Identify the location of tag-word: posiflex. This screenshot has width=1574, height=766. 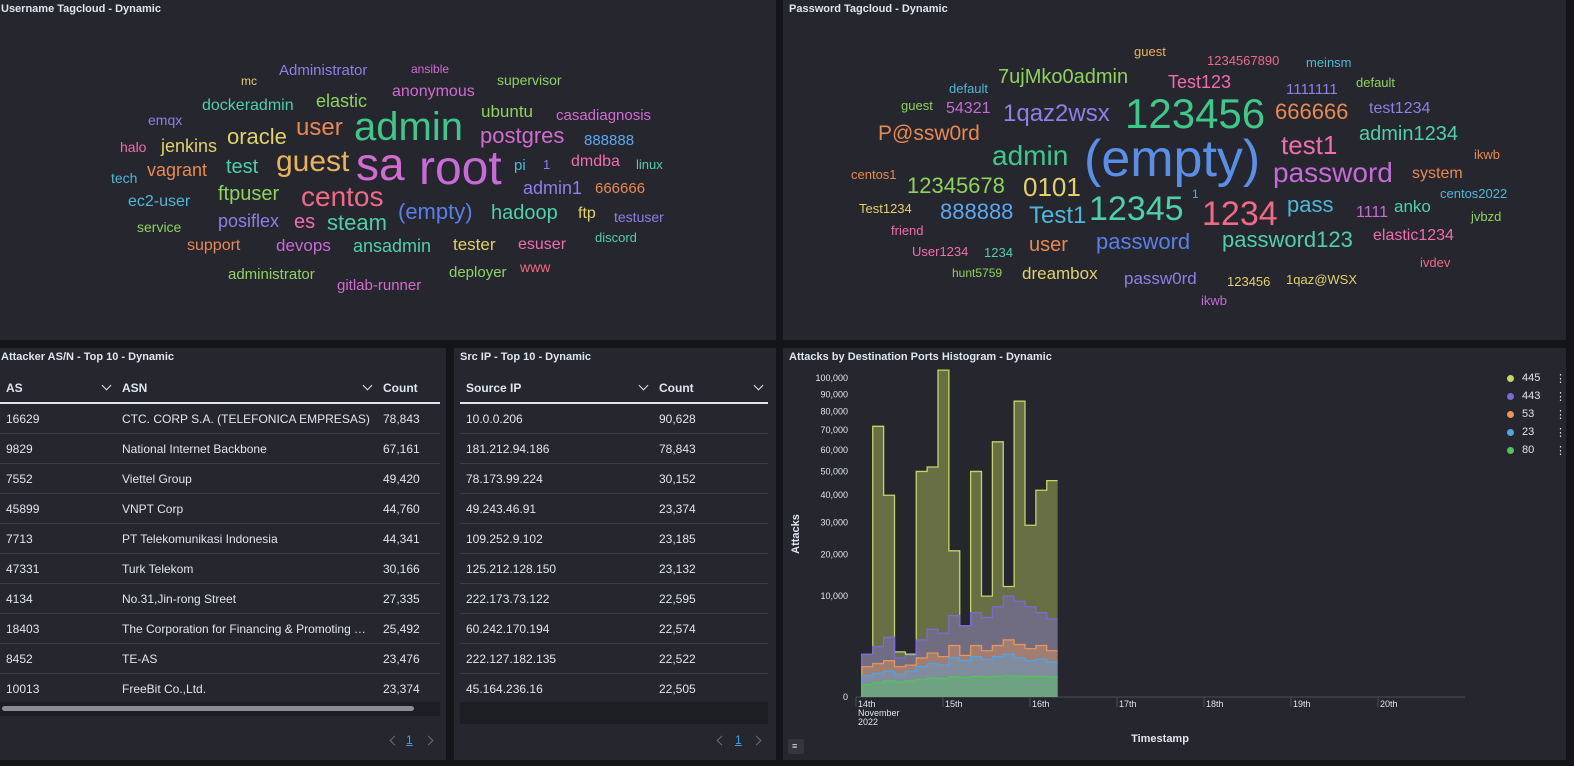
(249, 221).